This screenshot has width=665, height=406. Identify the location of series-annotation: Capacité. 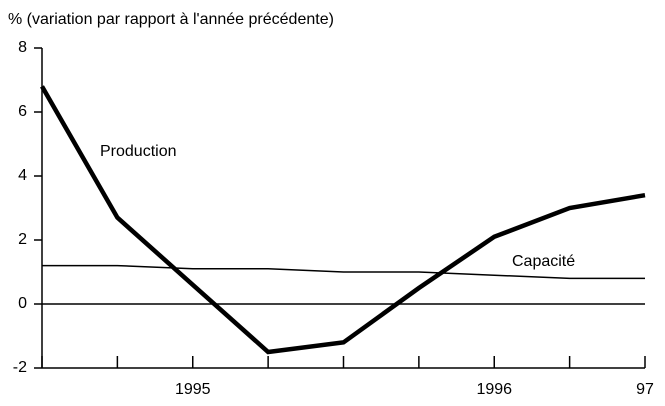
(543, 261).